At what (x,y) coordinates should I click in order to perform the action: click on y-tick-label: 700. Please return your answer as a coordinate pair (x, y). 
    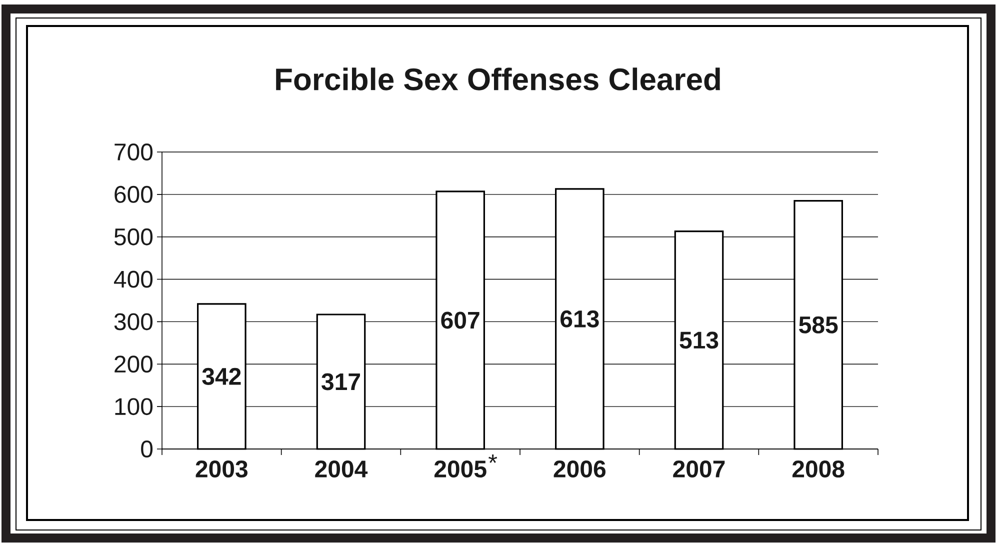
    Looking at the image, I should click on (133, 151).